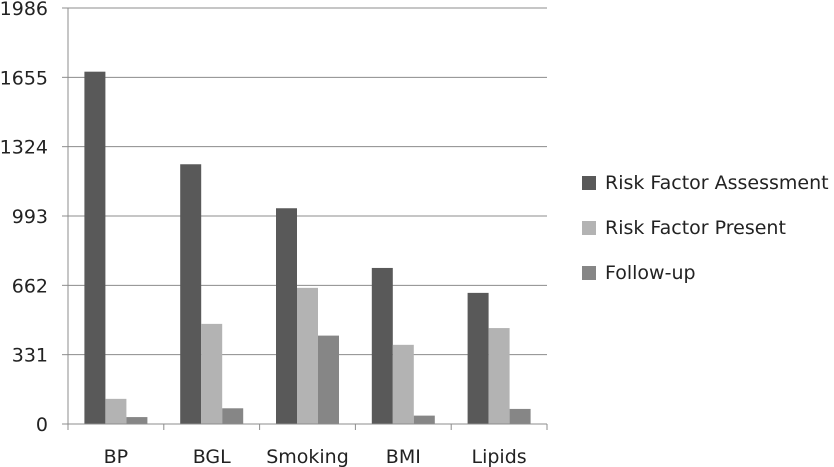  I want to click on x-tick-labels: BP BGL Smoking BMI Lipids, so click(315, 456).